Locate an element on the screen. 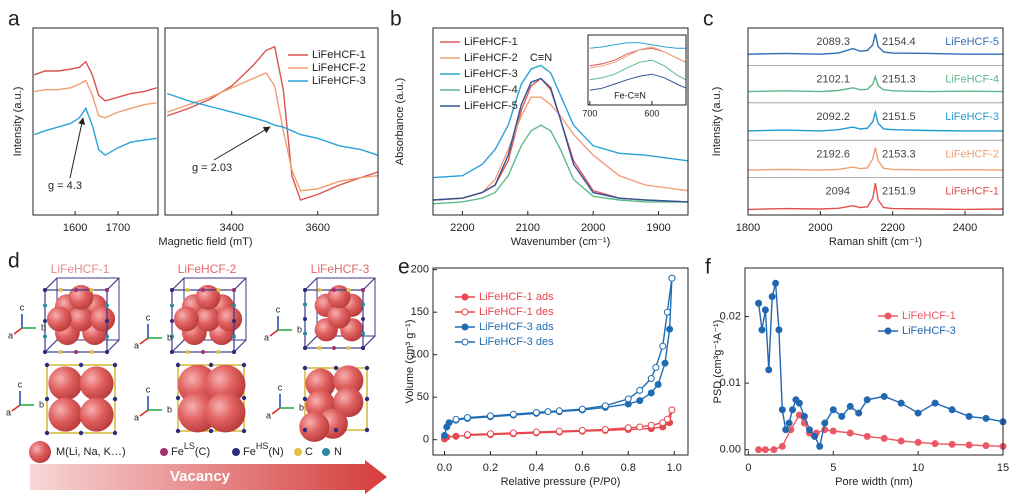 This screenshot has width=1013, height=496. legend-sup: LS is located at coordinates (189, 446).